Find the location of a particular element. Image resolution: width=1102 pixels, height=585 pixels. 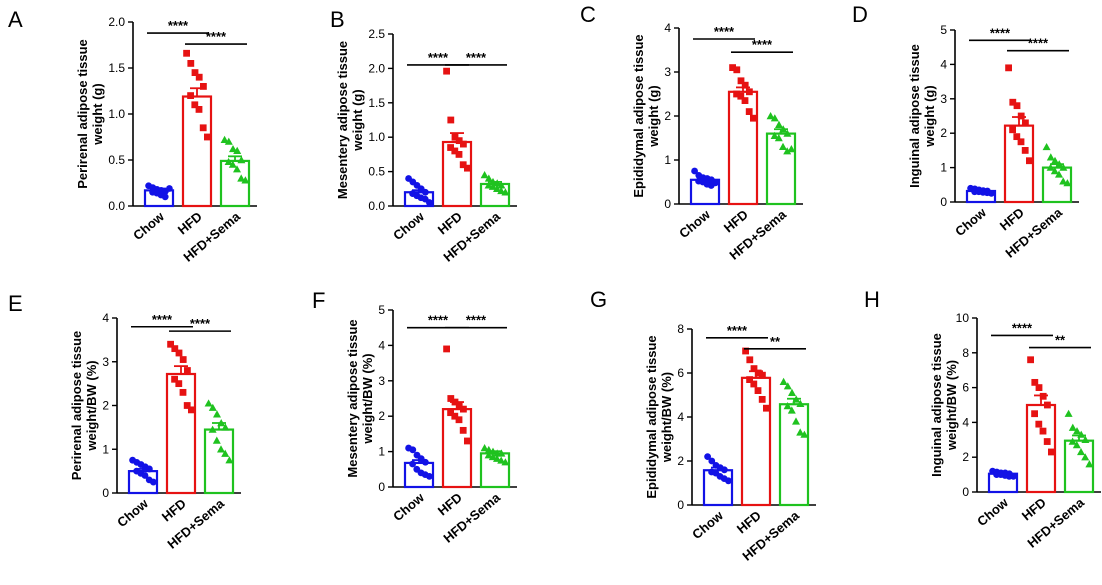

panel-letter: C is located at coordinates (588, 14).